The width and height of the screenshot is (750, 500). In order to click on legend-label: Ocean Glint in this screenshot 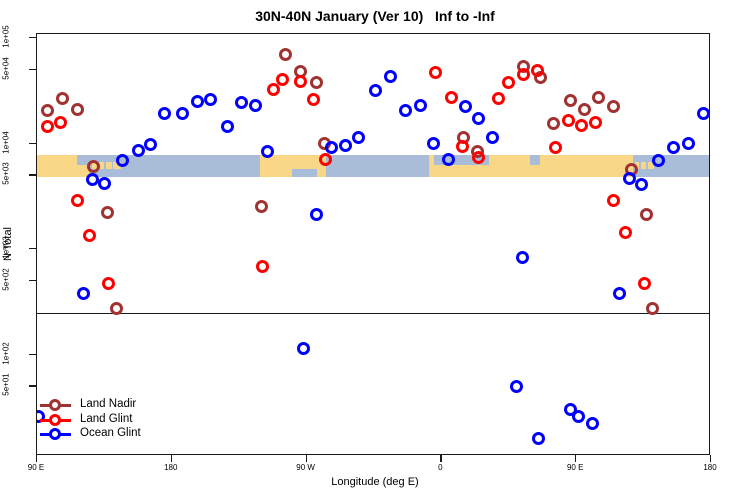, I will do `click(110, 433)`.